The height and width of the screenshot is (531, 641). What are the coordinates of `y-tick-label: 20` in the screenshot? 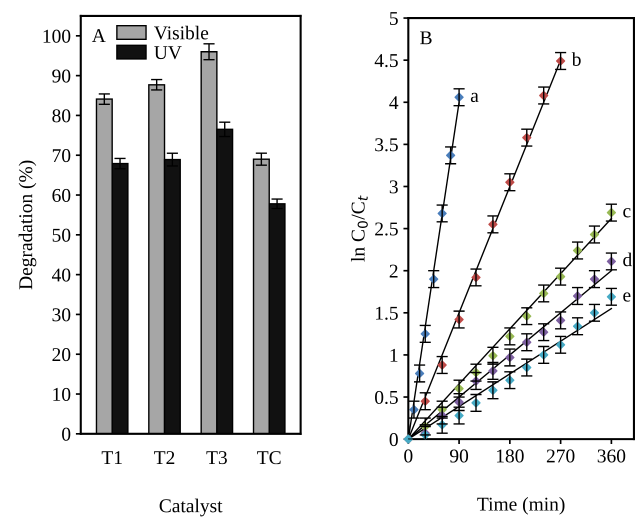 It's located at (61, 355).